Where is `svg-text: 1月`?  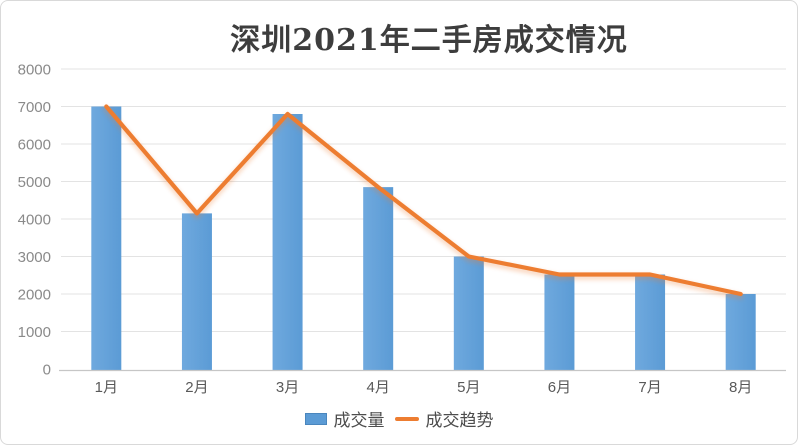
svg-text: 1月 is located at coordinates (106, 387).